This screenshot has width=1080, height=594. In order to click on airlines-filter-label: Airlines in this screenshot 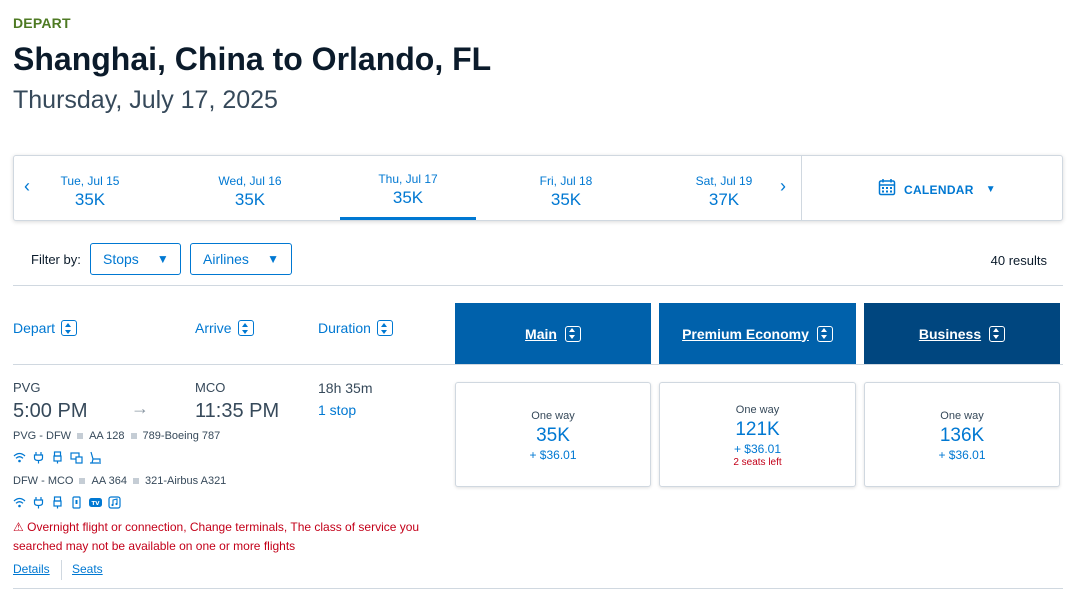, I will do `click(226, 259)`.